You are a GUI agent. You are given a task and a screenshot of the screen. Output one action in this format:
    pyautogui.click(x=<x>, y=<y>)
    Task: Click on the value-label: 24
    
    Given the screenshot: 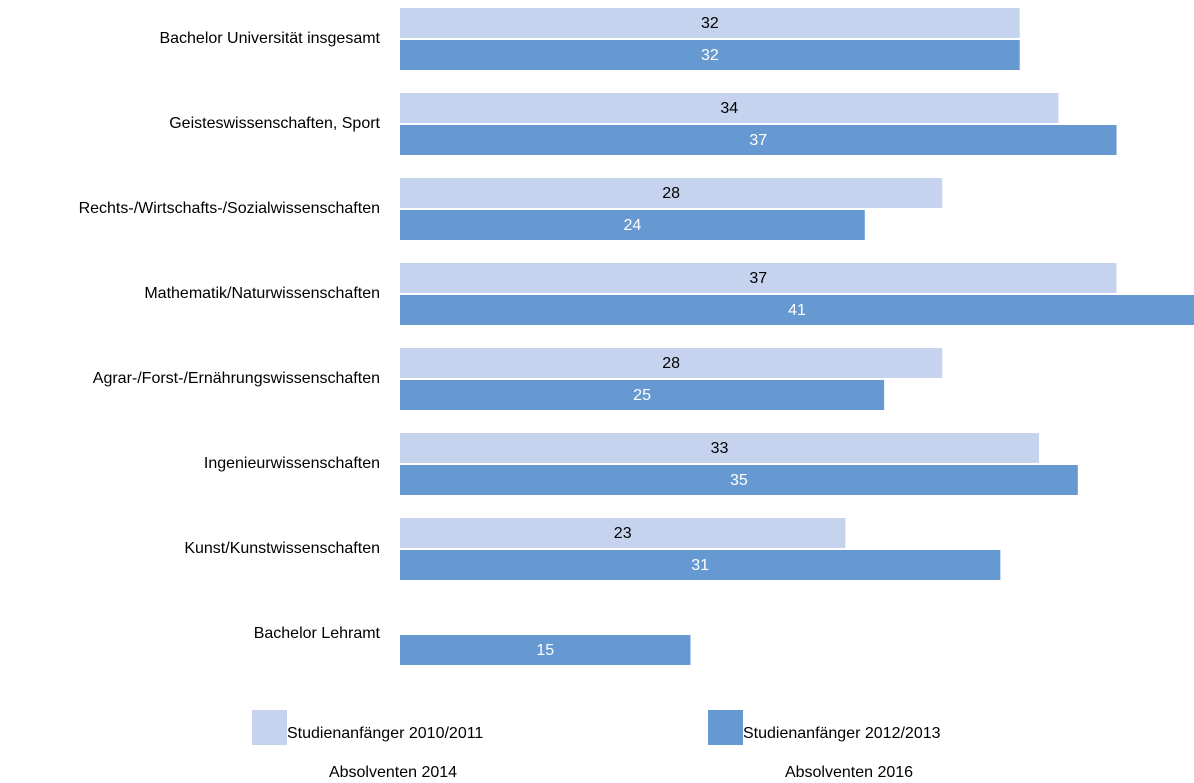 What is the action you would take?
    pyautogui.click(x=632, y=225)
    